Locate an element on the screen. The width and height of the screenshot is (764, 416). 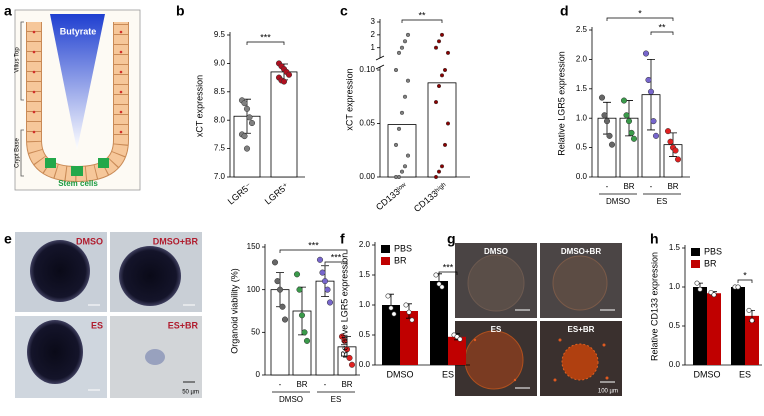
scale-bar-label: 100 µm is located at coordinates (608, 392).